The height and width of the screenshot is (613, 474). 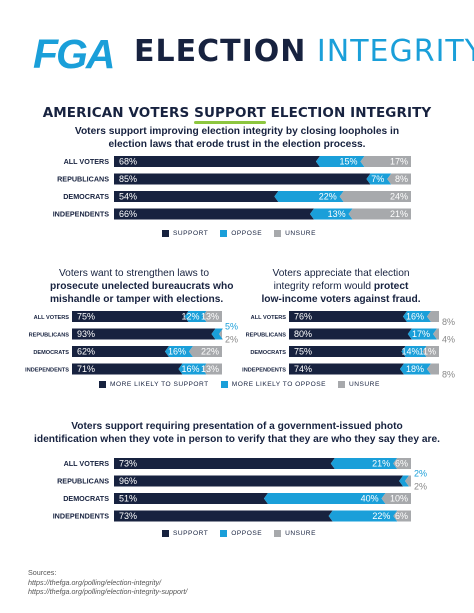 I want to click on legend-oppose: OPPOSE, so click(x=241, y=233).